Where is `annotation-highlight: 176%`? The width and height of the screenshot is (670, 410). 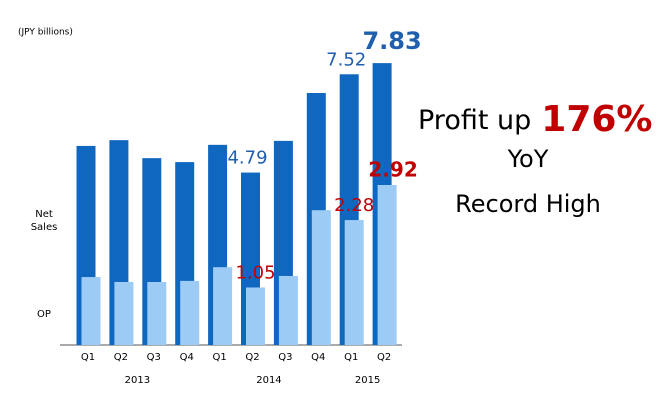
annotation-highlight: 176% is located at coordinates (596, 119).